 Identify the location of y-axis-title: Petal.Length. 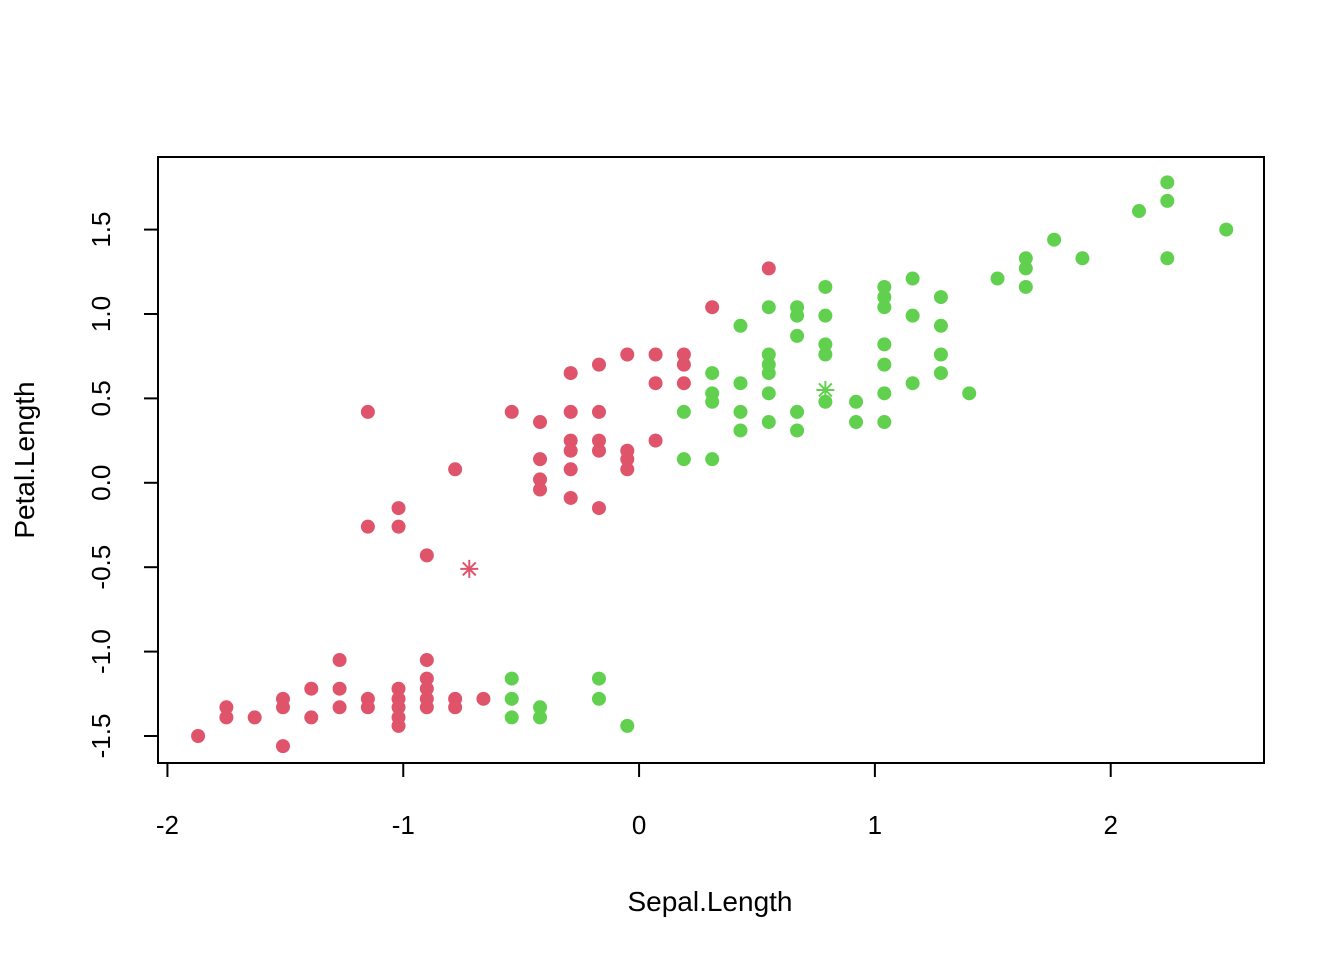
(24, 459).